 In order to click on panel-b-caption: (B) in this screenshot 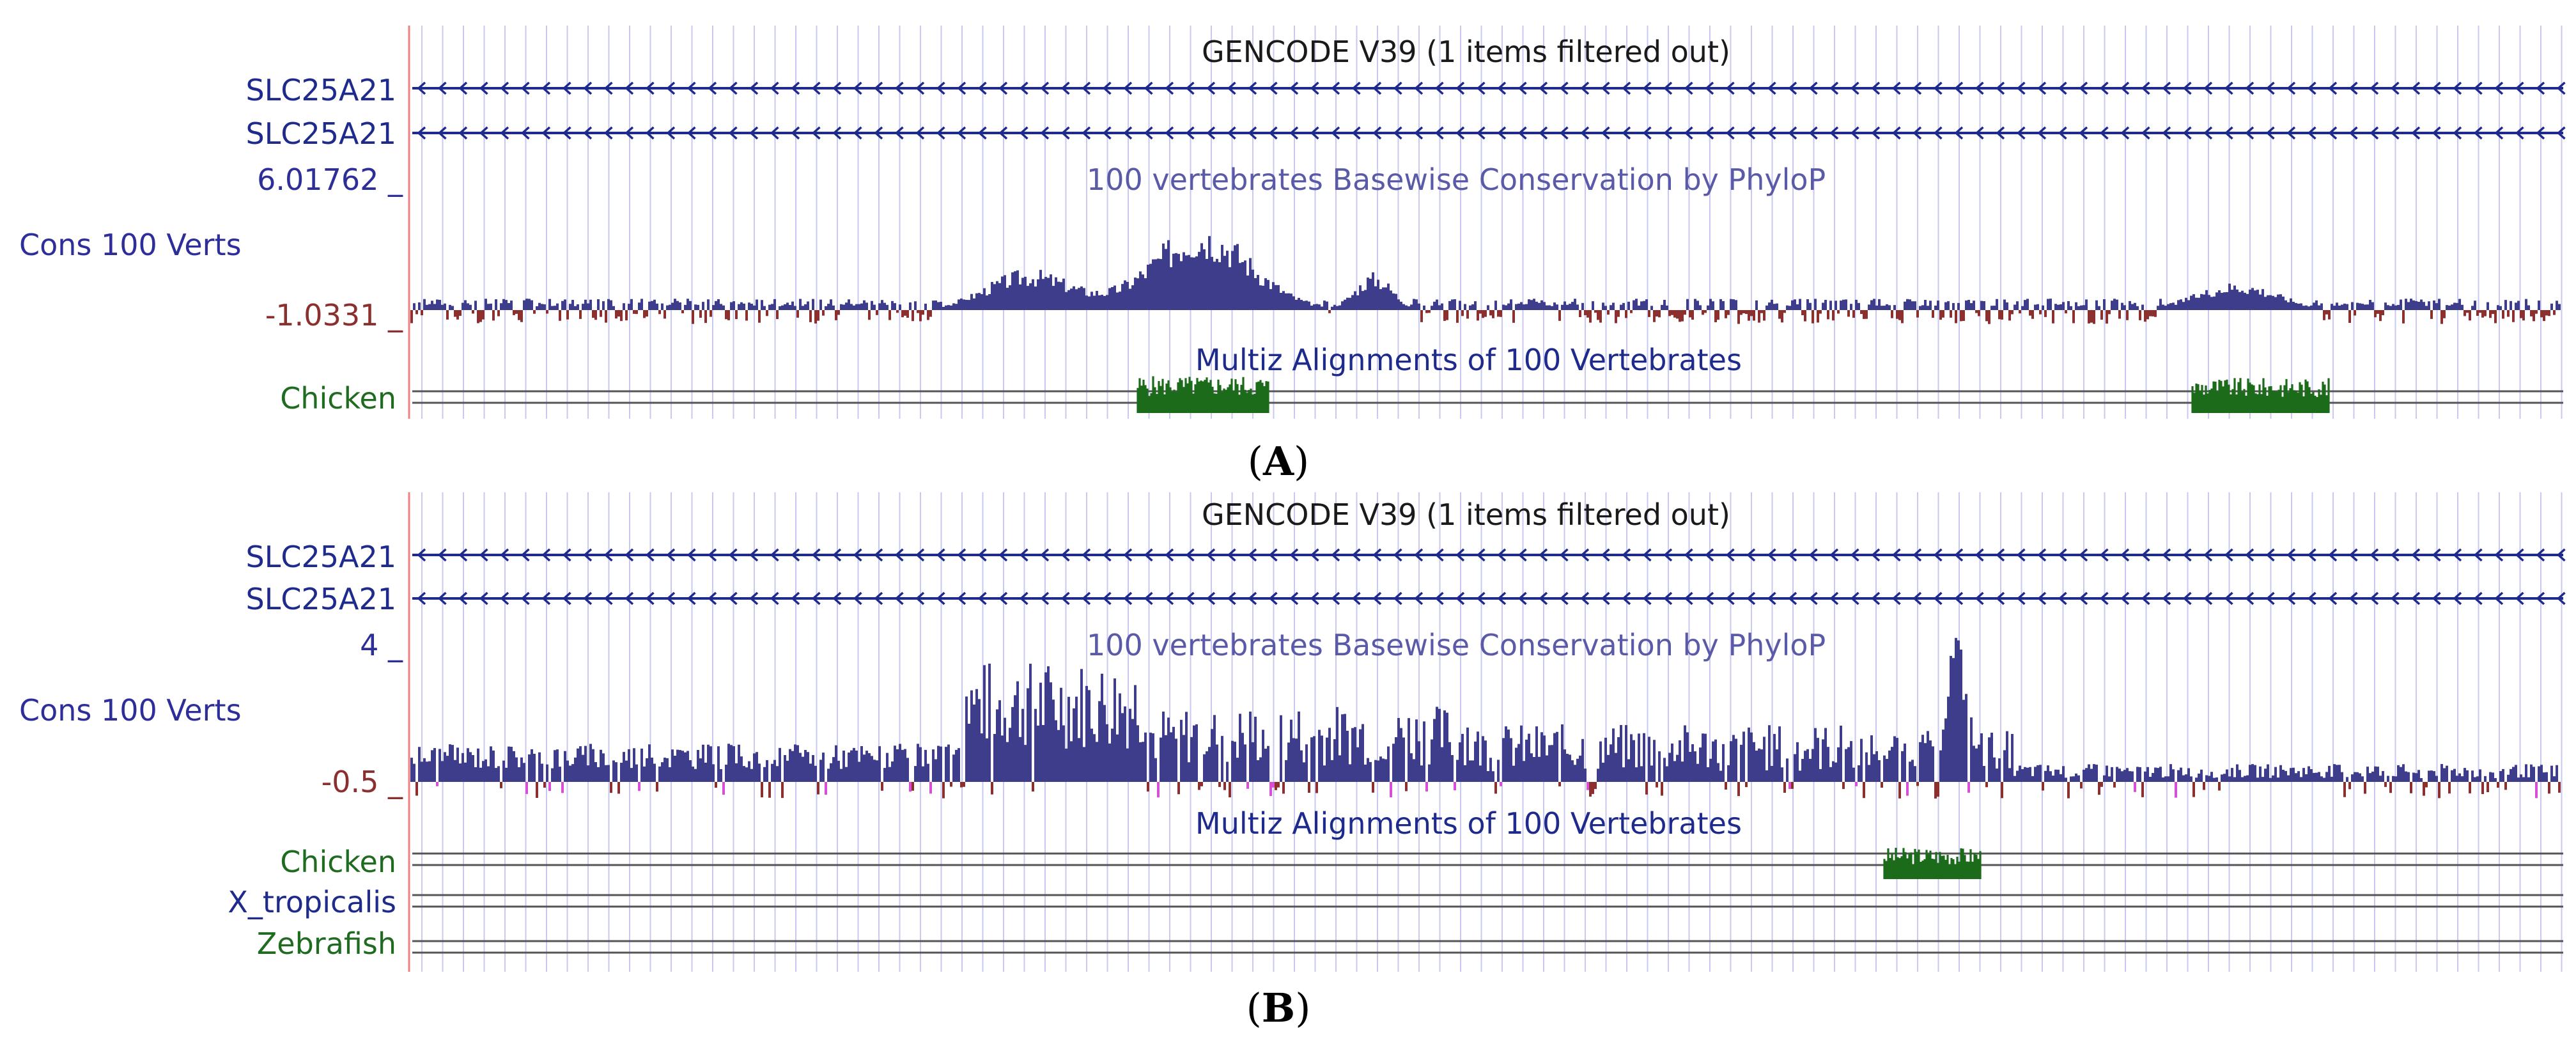, I will do `click(1278, 1008)`.